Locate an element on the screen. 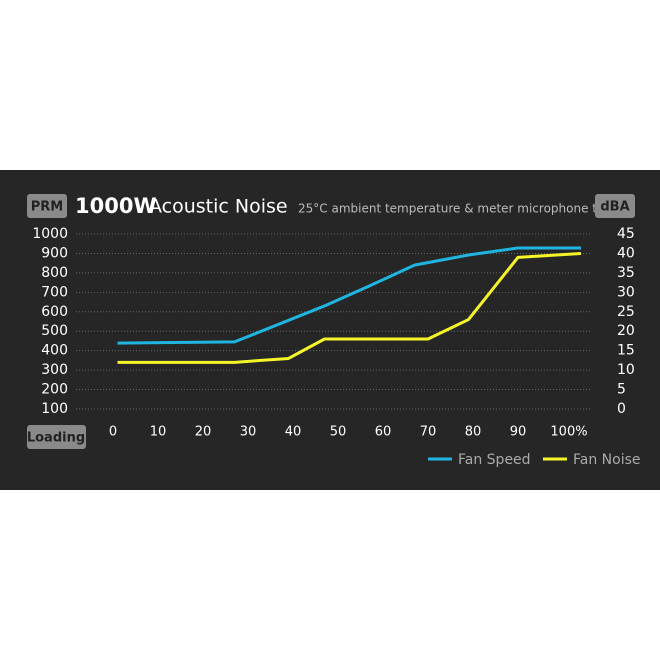  y-tick-label: 400 is located at coordinates (54, 351).